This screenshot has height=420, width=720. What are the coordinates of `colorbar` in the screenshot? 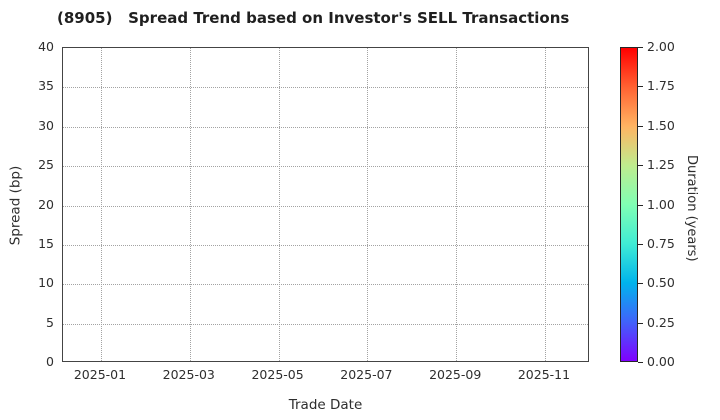 It's located at (629, 204).